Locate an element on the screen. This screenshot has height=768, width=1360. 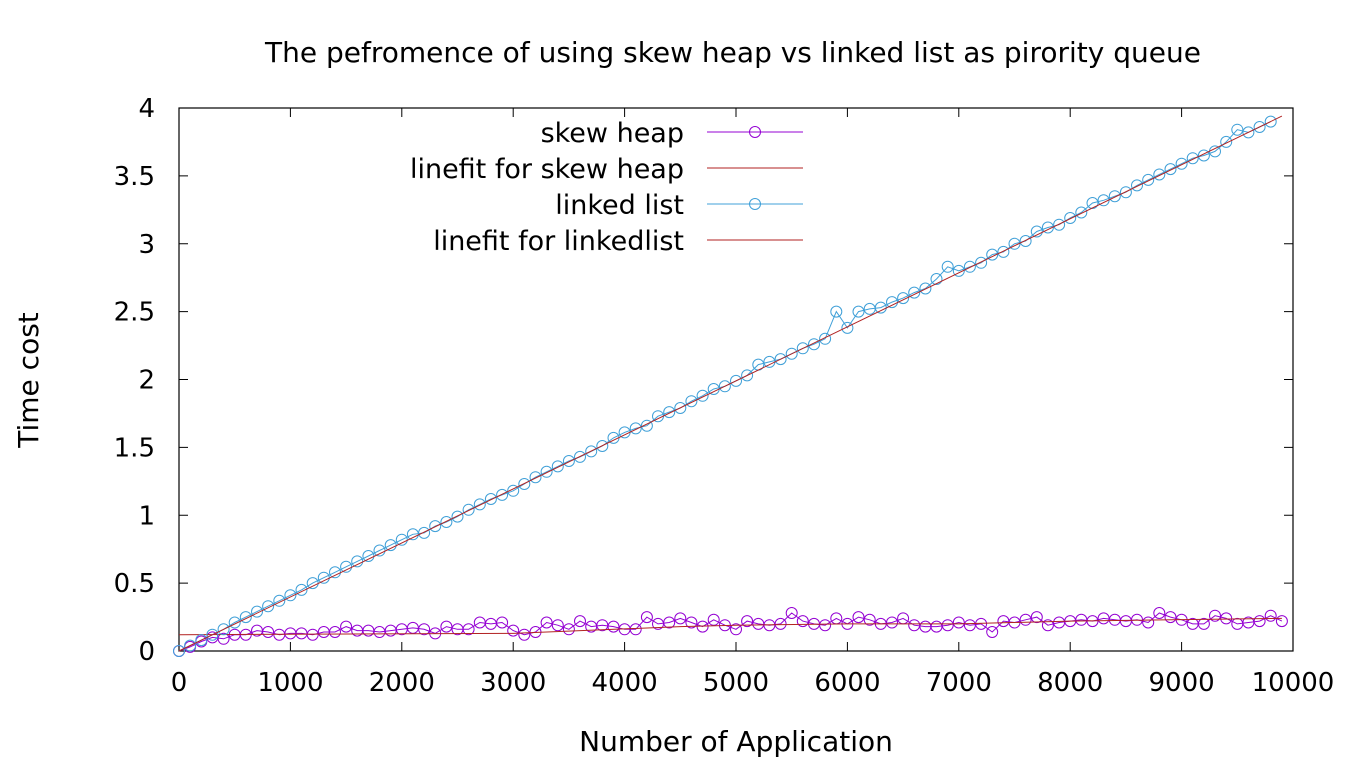
series-line is located at coordinates (730, 626).